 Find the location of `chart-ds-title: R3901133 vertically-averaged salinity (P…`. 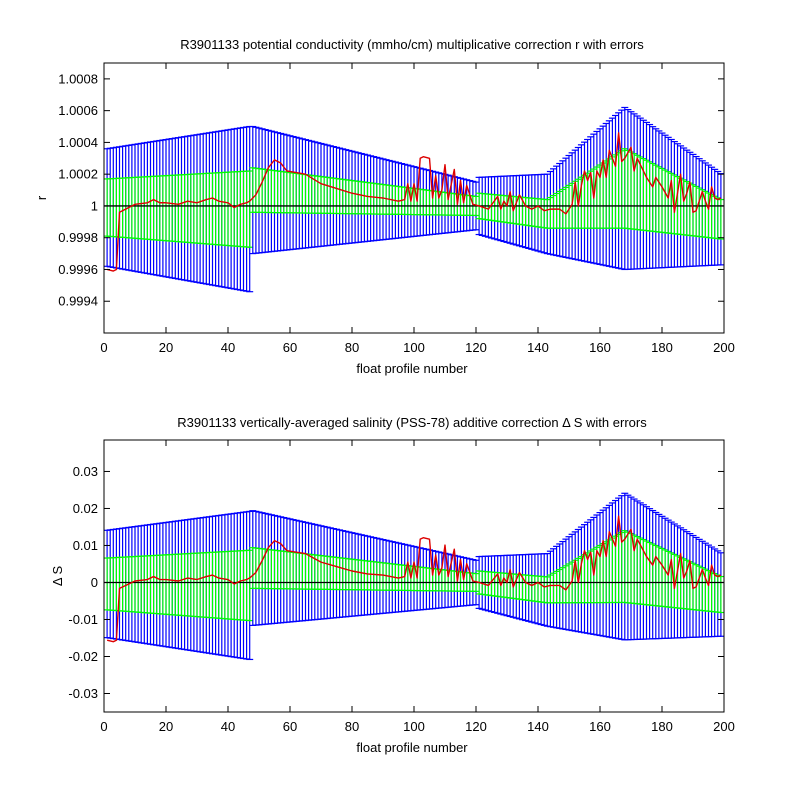

chart-ds-title: R3901133 vertically-averaged salinity (P… is located at coordinates (412, 422).